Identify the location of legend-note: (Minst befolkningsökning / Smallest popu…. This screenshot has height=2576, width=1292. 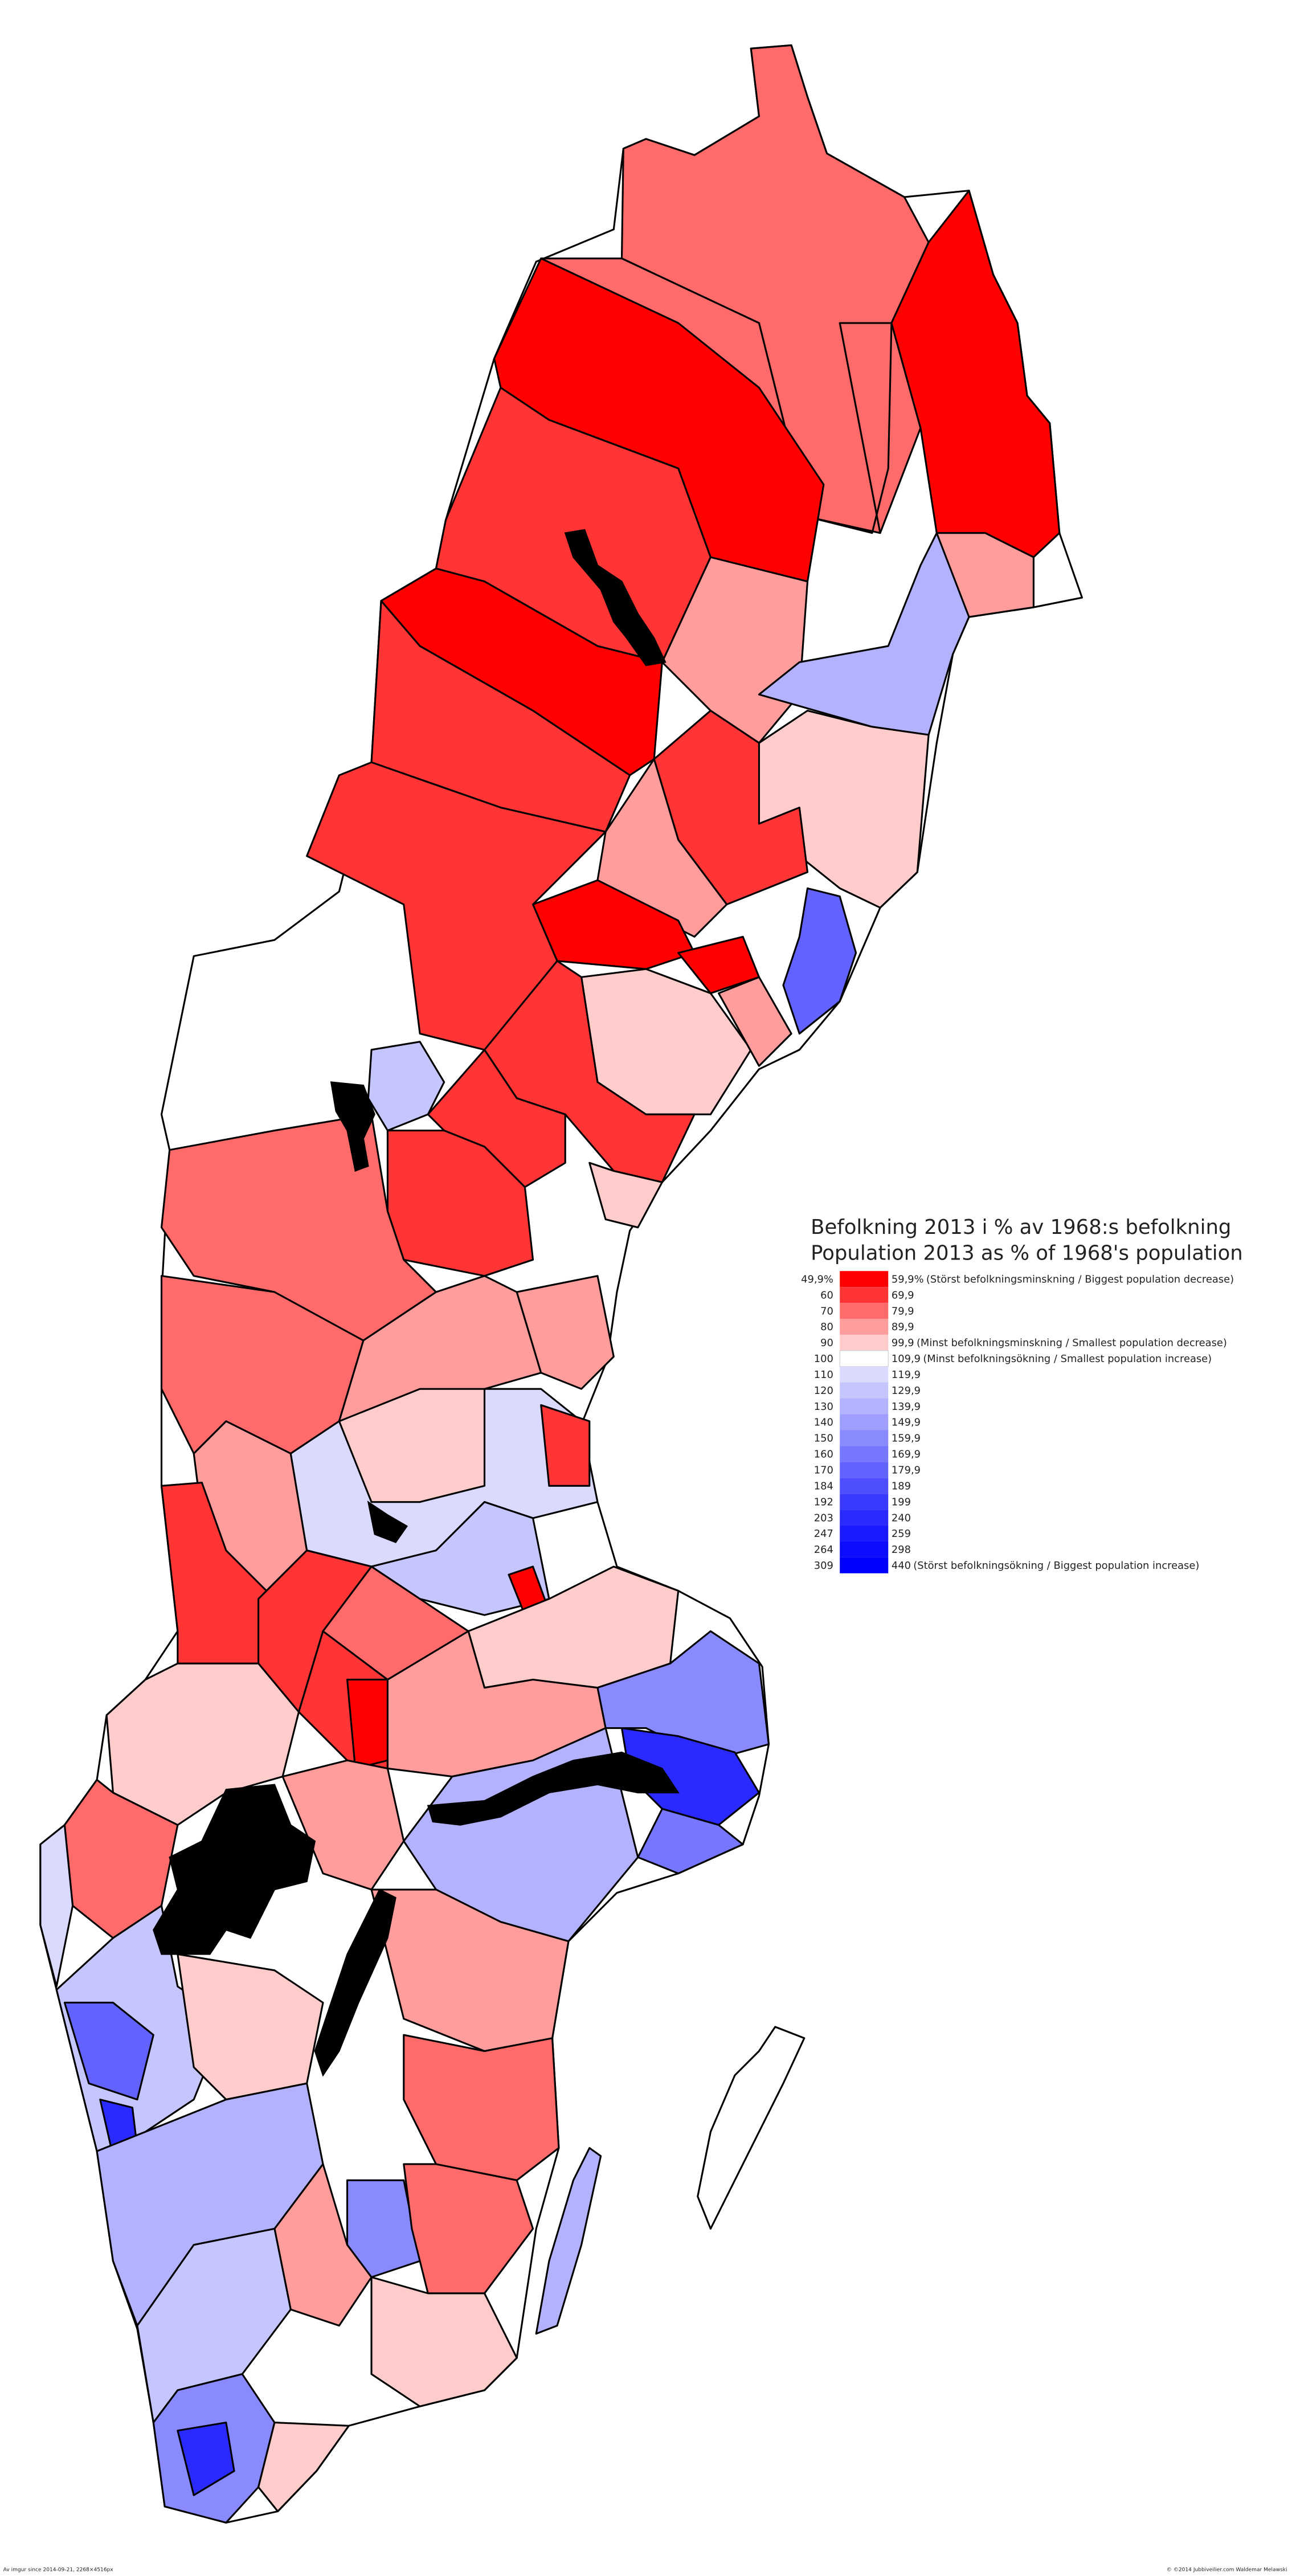
(1068, 1359).